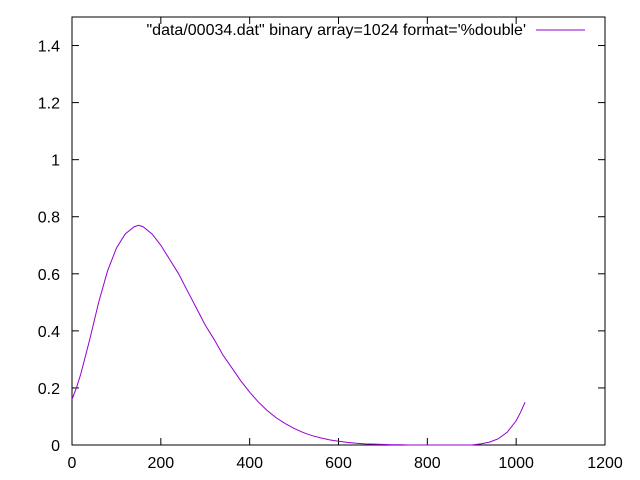  Describe the element at coordinates (516, 463) in the screenshot. I see `x-tick-label: 1000` at that location.